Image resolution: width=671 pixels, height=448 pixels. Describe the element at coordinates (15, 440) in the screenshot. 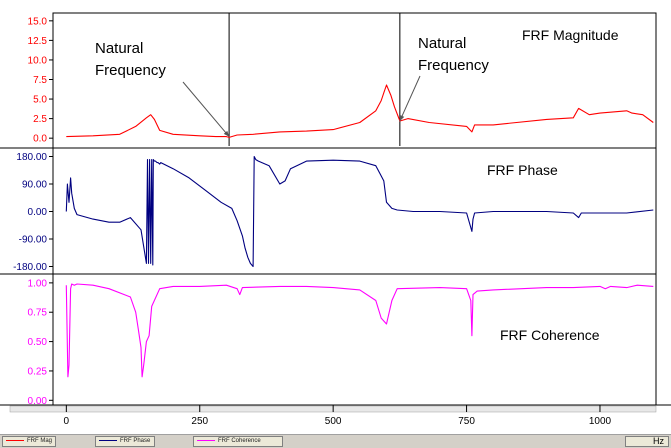

I see `legend-swatch-frf-mag` at that location.